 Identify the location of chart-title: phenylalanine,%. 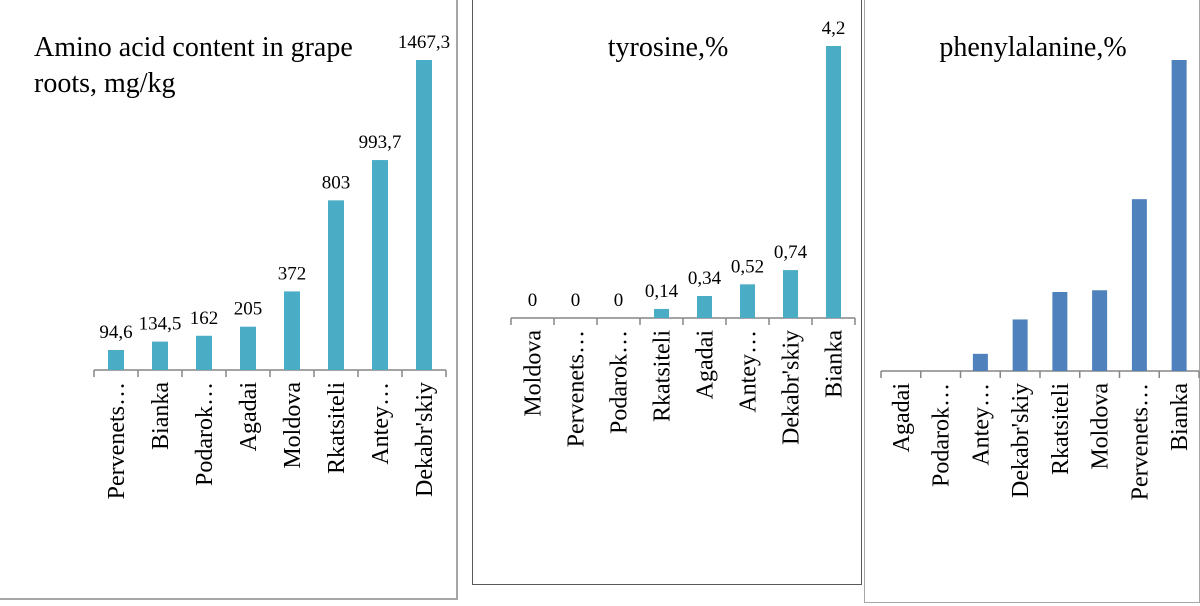
(1033, 47).